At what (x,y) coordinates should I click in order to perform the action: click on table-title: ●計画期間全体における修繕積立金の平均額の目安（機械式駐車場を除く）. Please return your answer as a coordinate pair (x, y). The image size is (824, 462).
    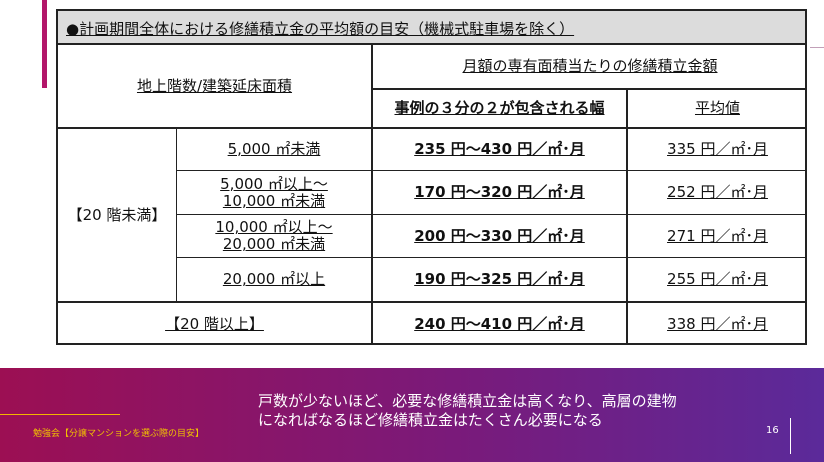
    Looking at the image, I should click on (320, 29).